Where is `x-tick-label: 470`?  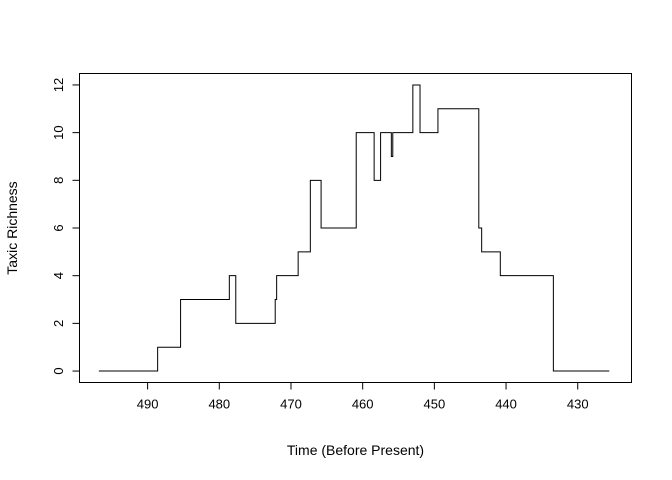 x-tick-label: 470 is located at coordinates (291, 404).